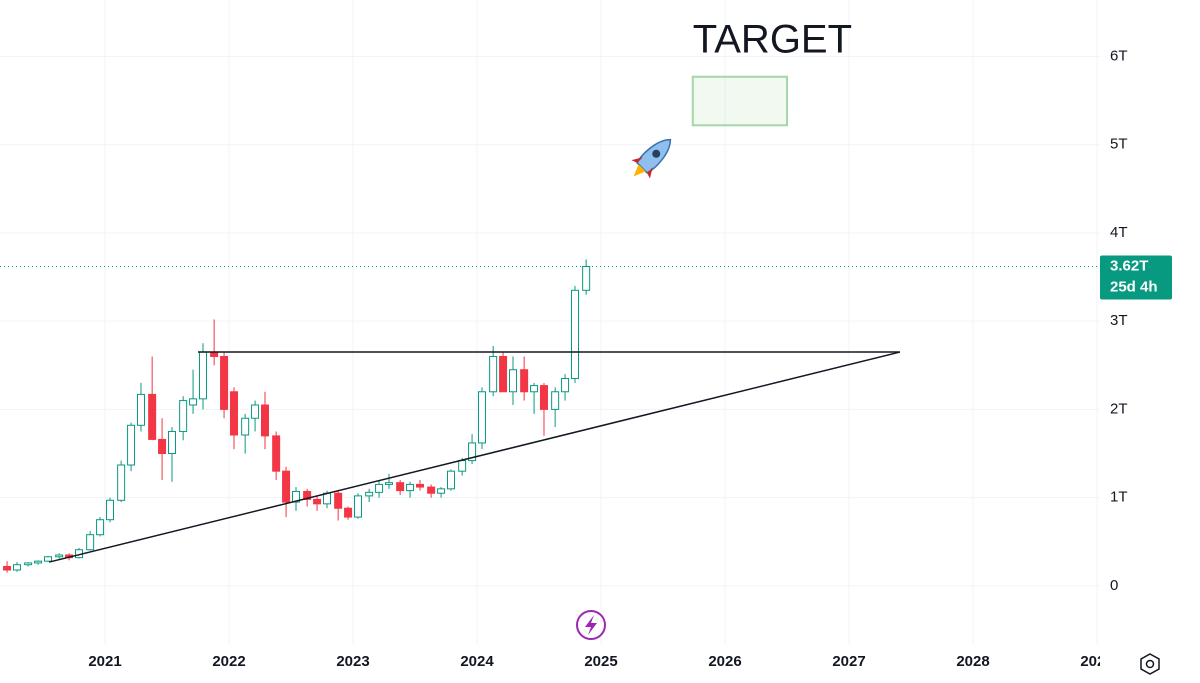 The width and height of the screenshot is (1200, 683). I want to click on x-tick-label: 2027, so click(848, 661).